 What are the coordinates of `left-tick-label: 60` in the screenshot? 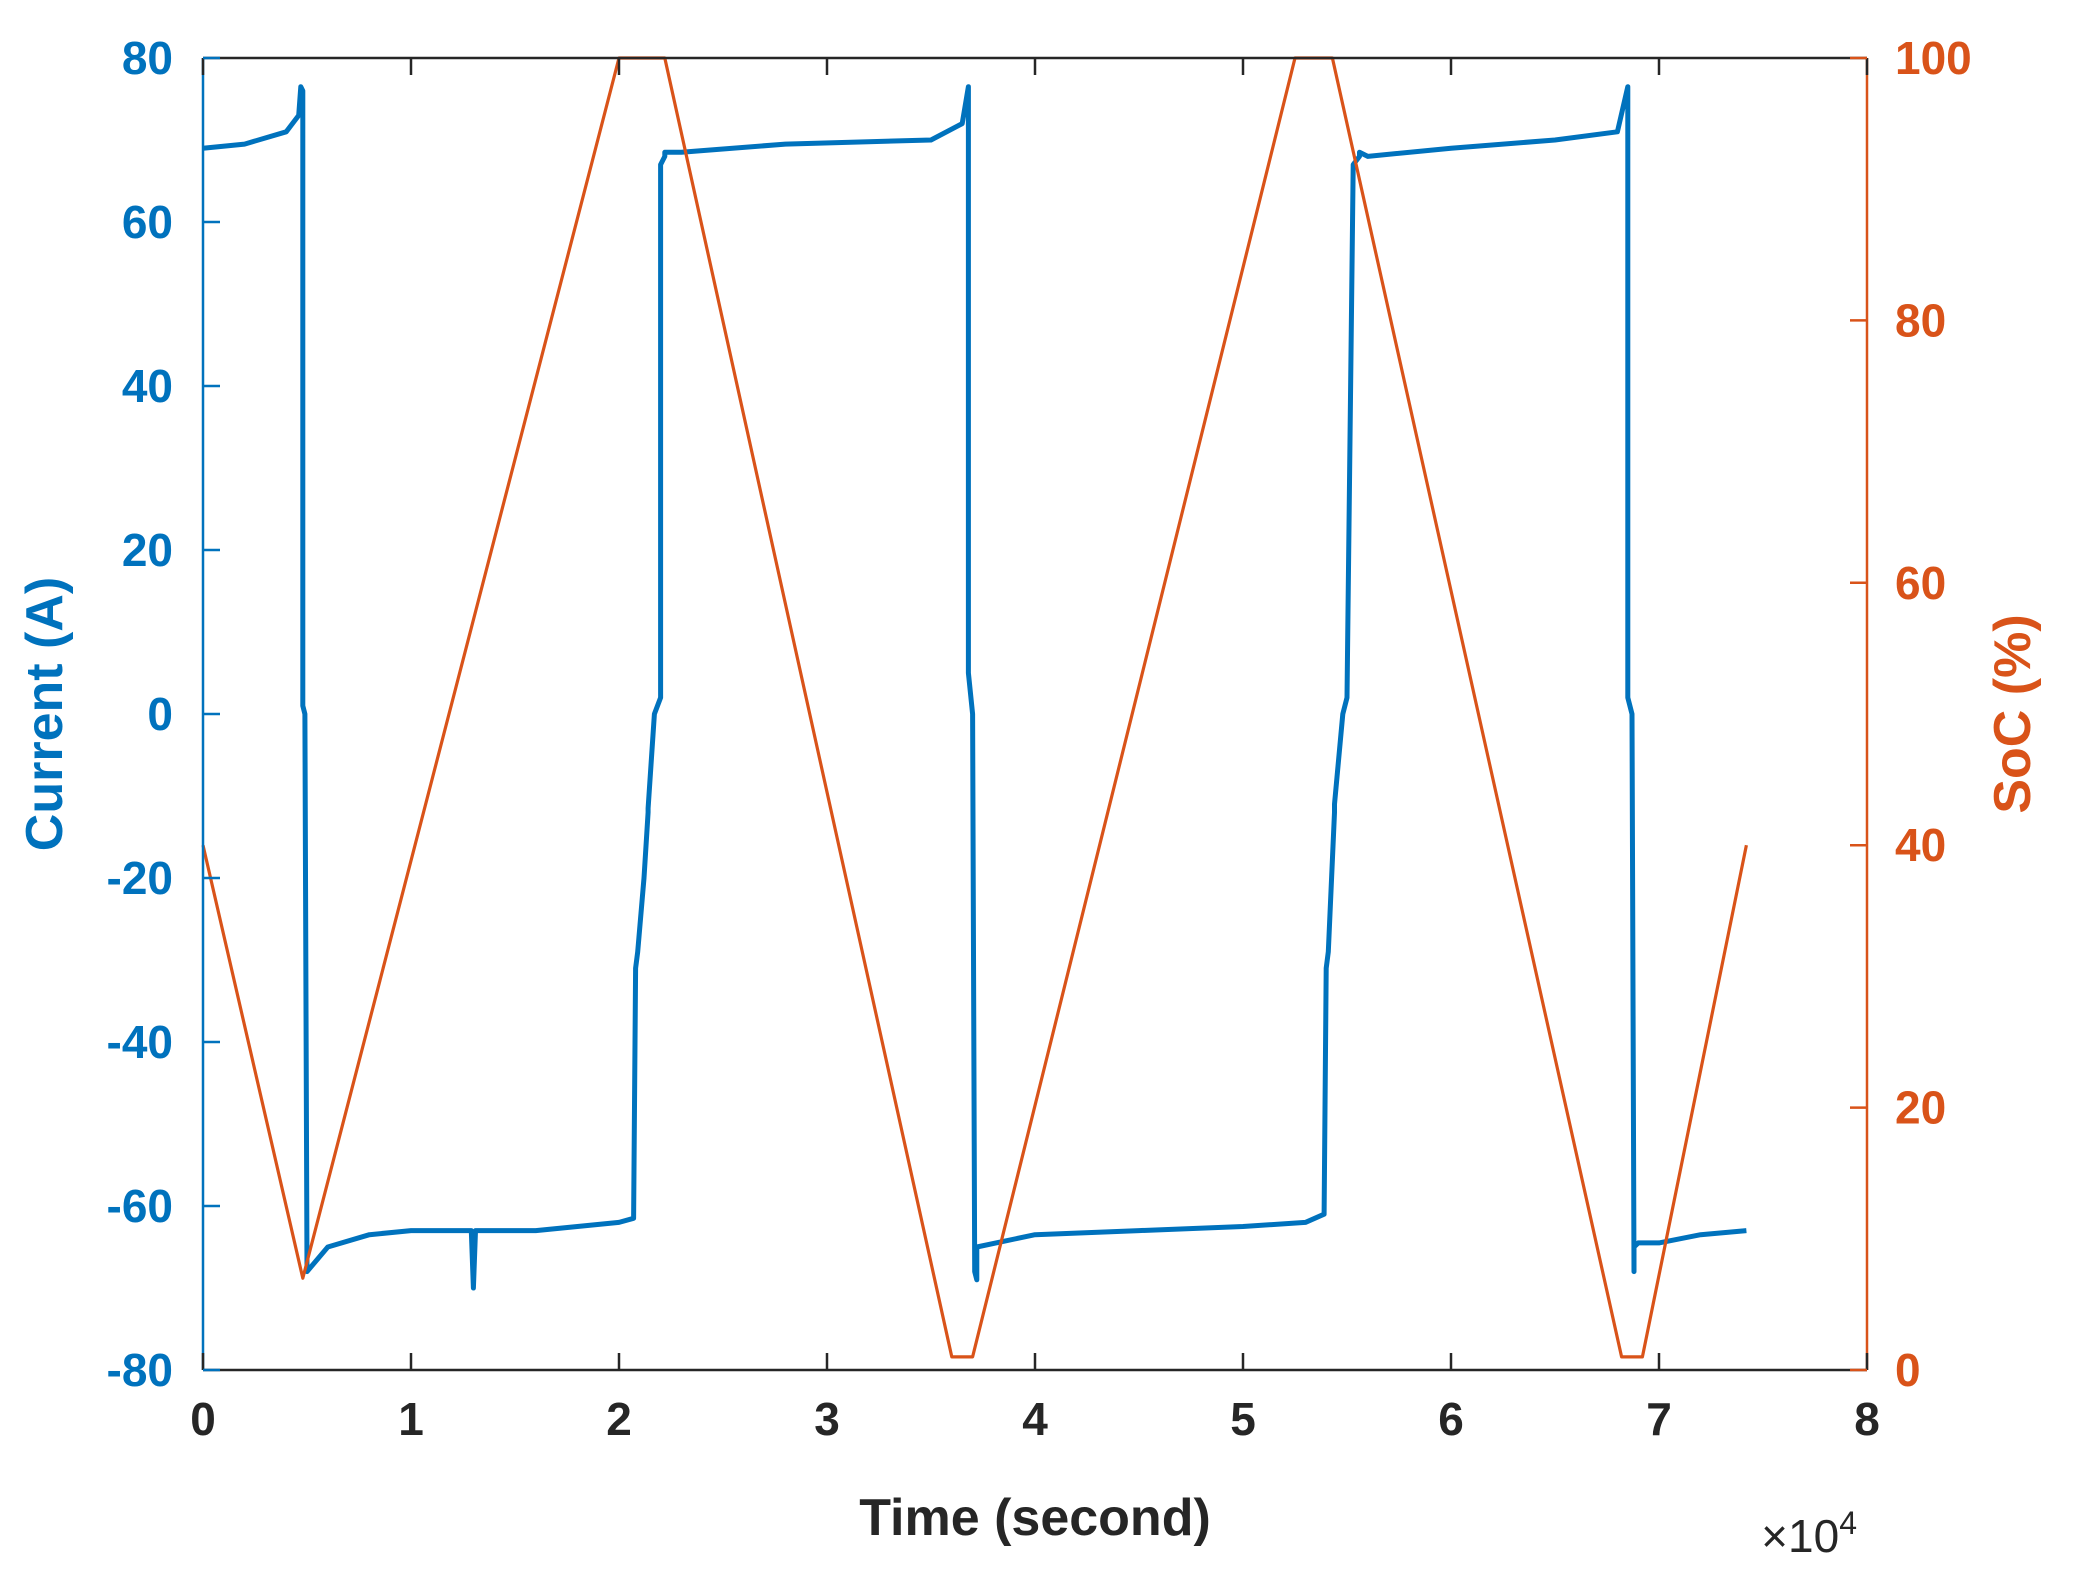 It's located at (147, 222).